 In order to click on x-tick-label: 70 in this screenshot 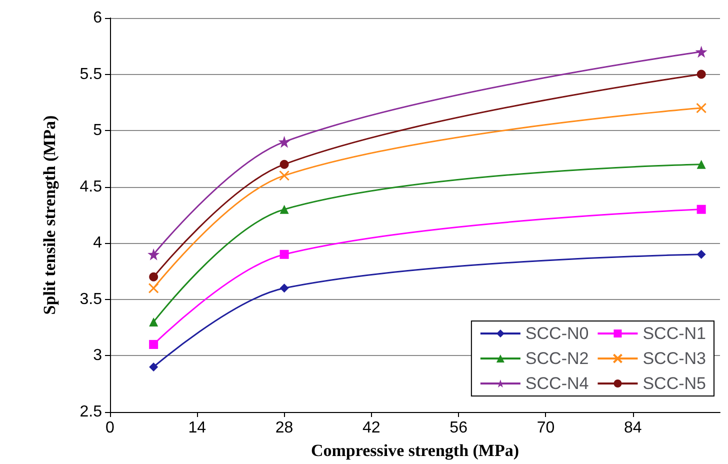, I will do `click(545, 428)`.